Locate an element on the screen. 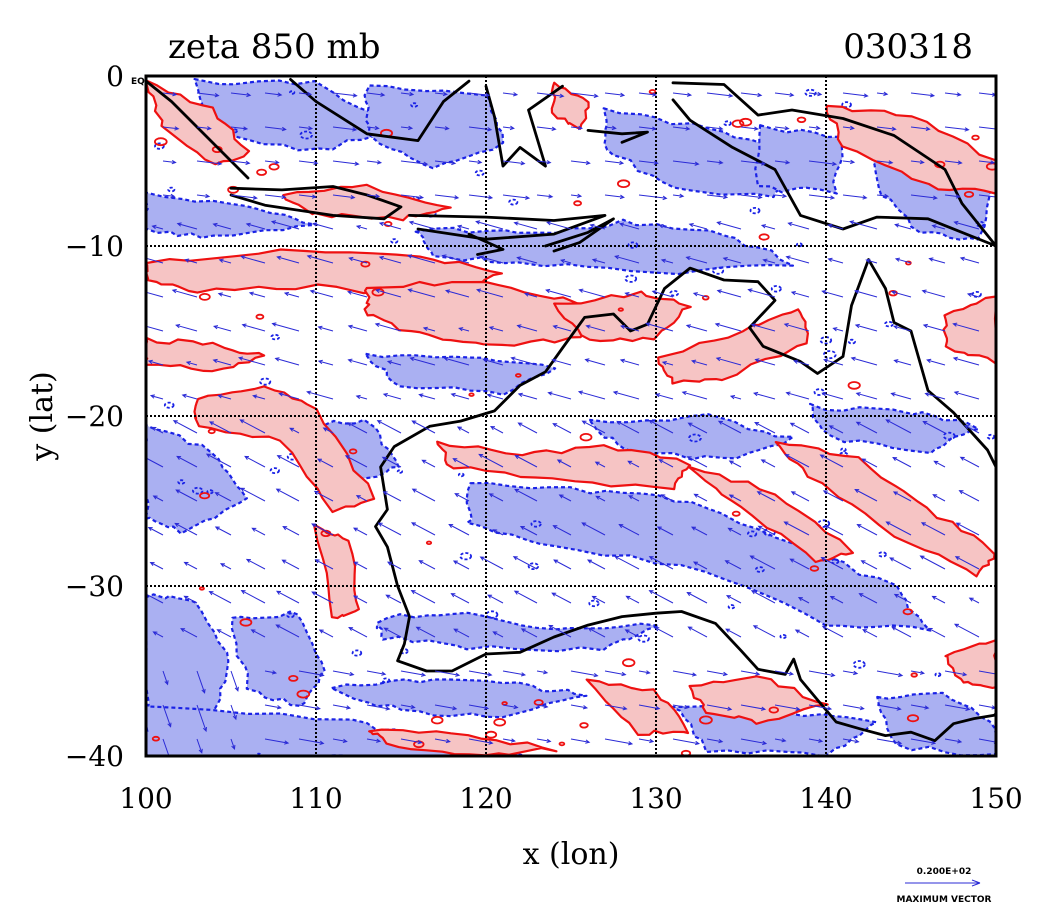  positive-vorticity-region is located at coordinates (733, 346).